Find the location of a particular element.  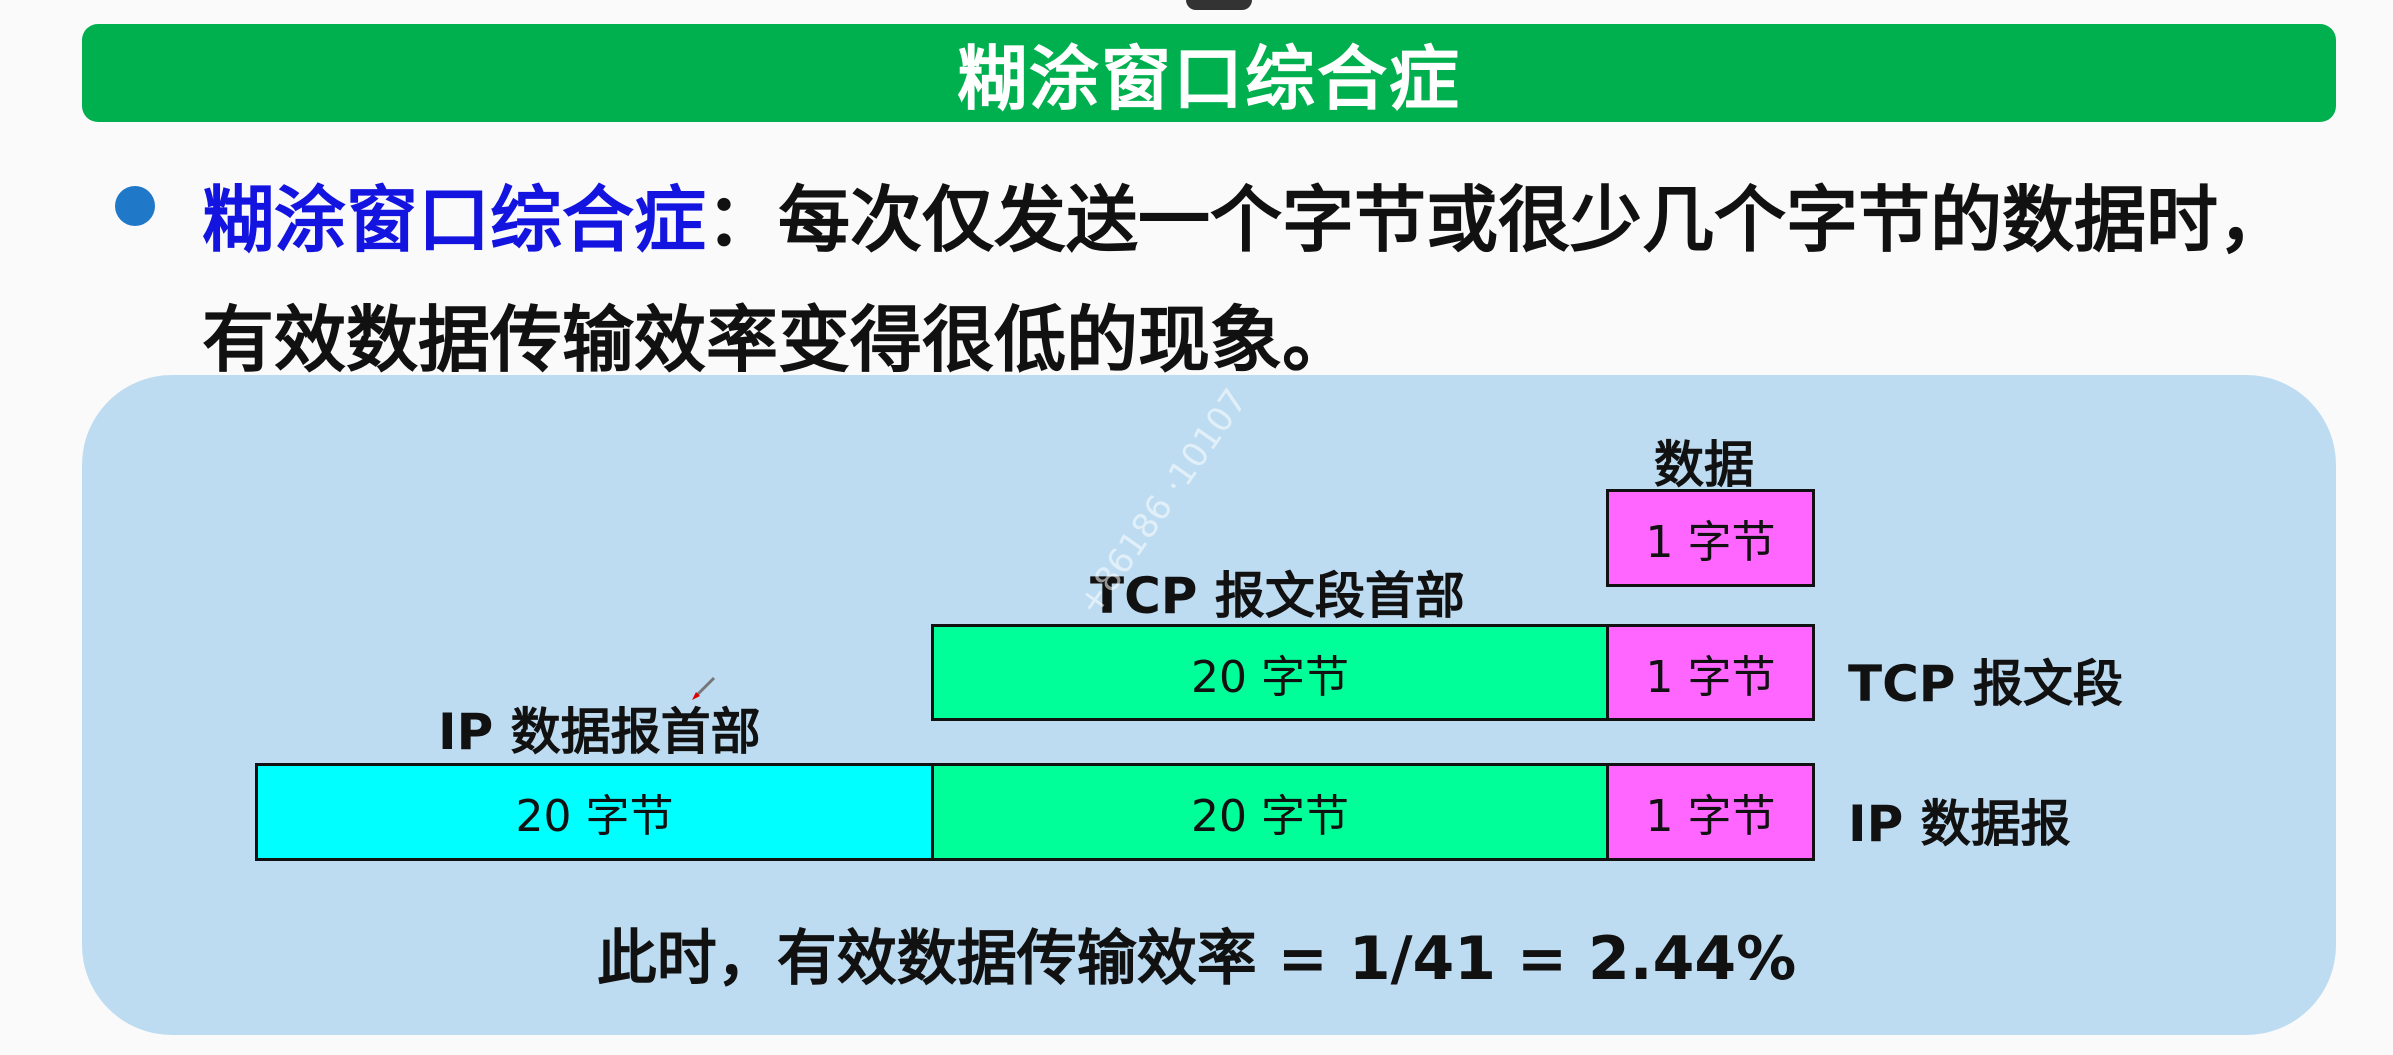

ip-tcp-header-box: 20 字节 is located at coordinates (1270, 812).